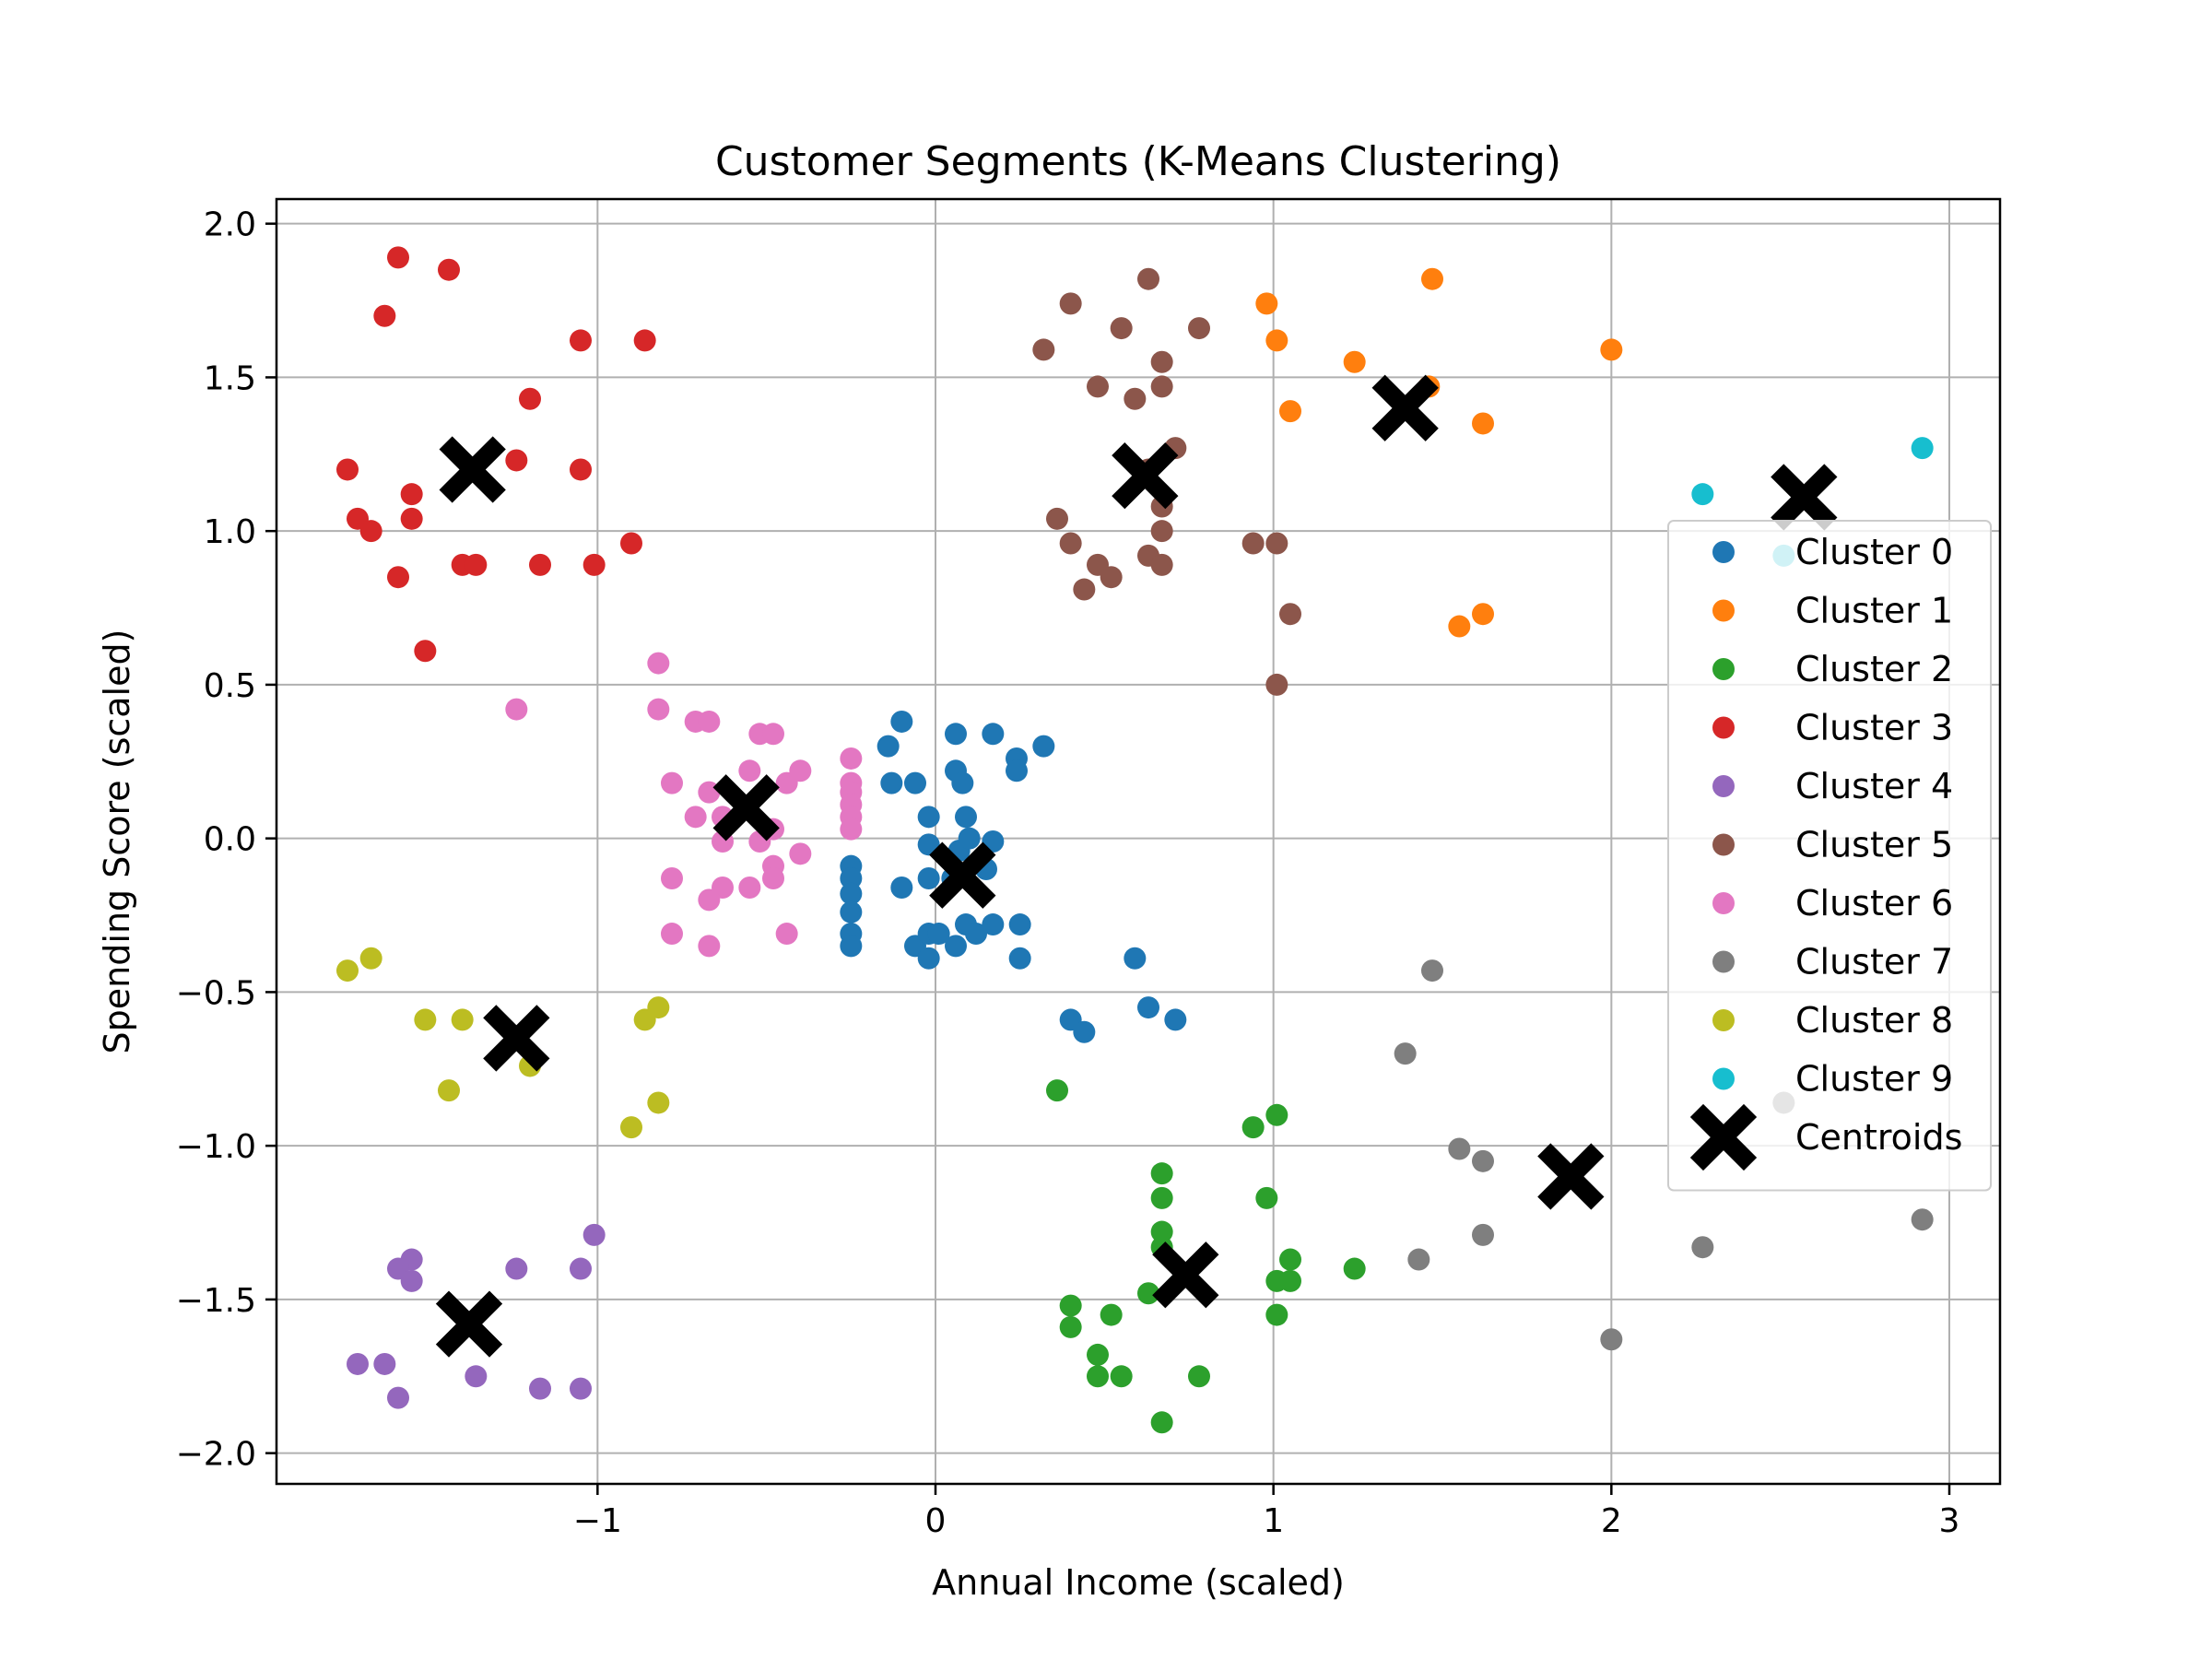 The width and height of the screenshot is (2212, 1659). What do you see at coordinates (1702, 494) in the screenshot?
I see `cluster-9-point` at bounding box center [1702, 494].